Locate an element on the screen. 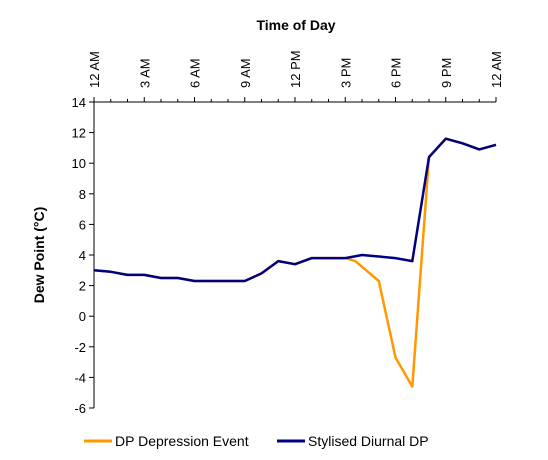 The width and height of the screenshot is (548, 460). y-tick-label: -6 is located at coordinates (80, 408).